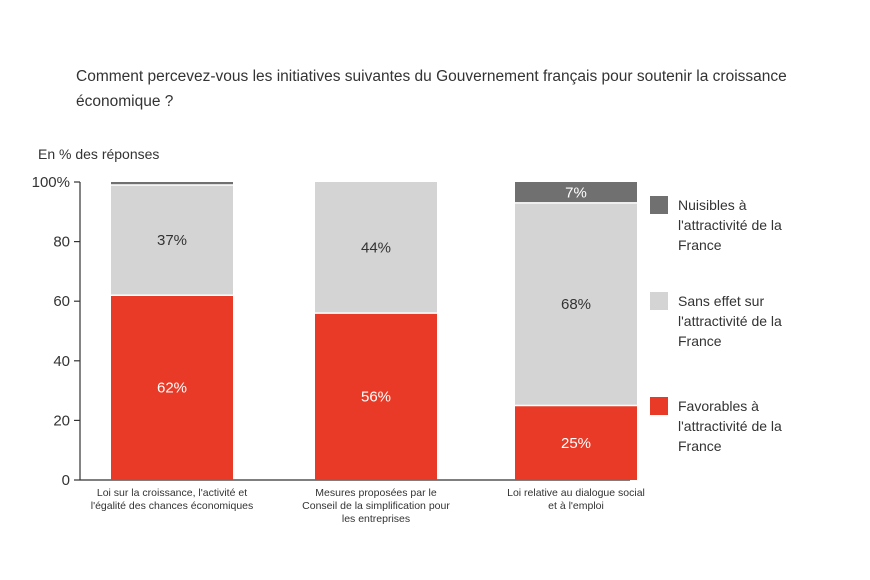  What do you see at coordinates (659, 205) in the screenshot?
I see `legend-swatch-nuisibles` at bounding box center [659, 205].